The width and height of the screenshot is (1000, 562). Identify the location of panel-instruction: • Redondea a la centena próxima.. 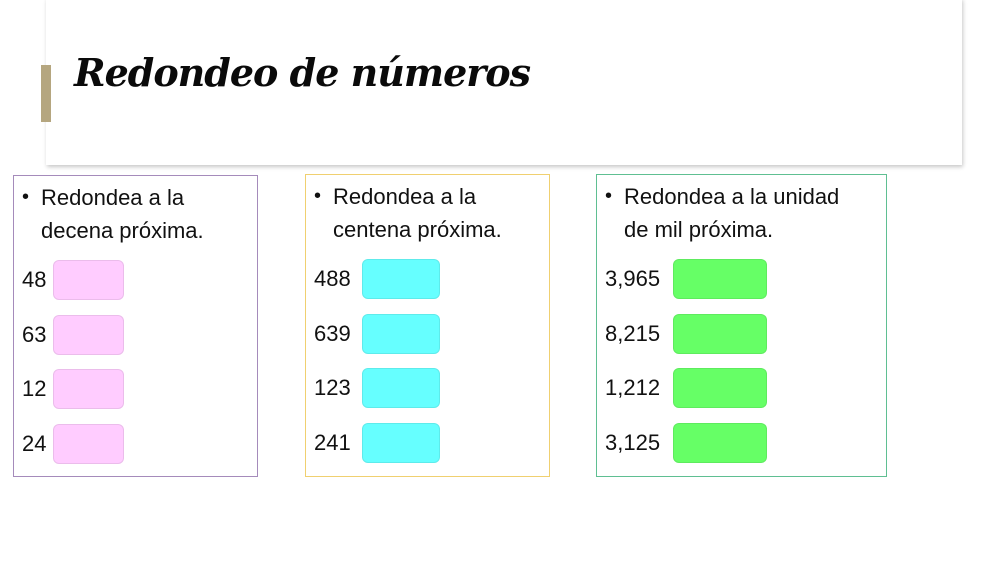
(408, 213).